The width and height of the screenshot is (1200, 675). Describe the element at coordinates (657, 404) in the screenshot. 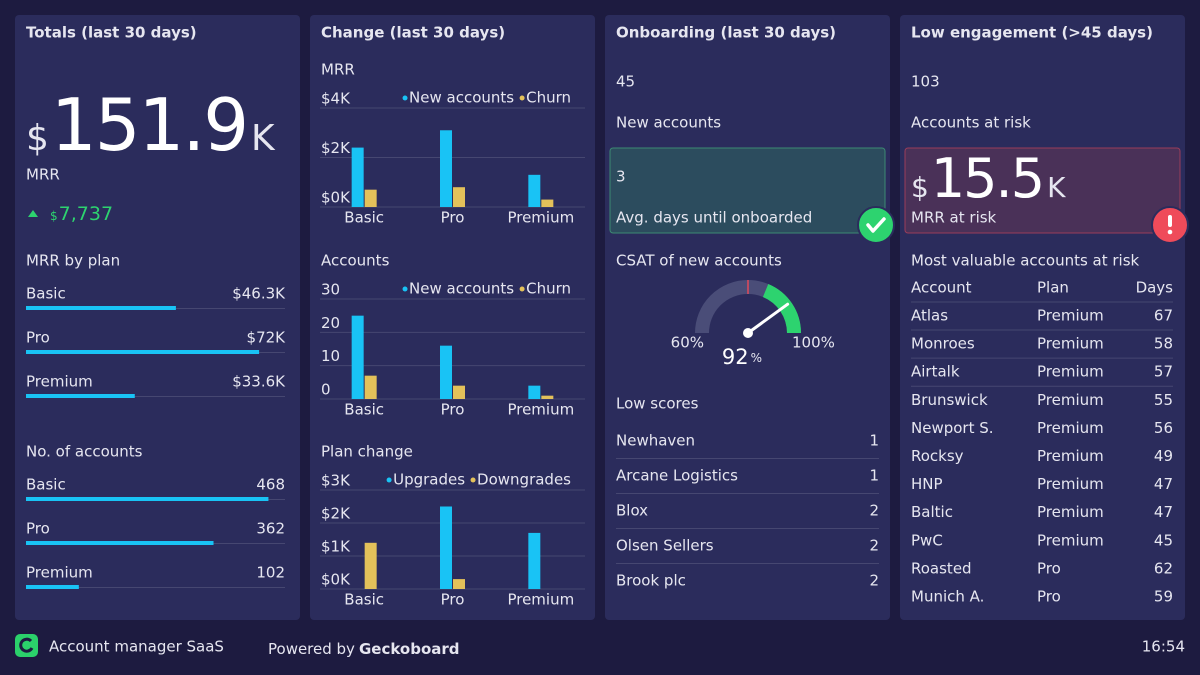

I see `list-title: Low scores` at that location.